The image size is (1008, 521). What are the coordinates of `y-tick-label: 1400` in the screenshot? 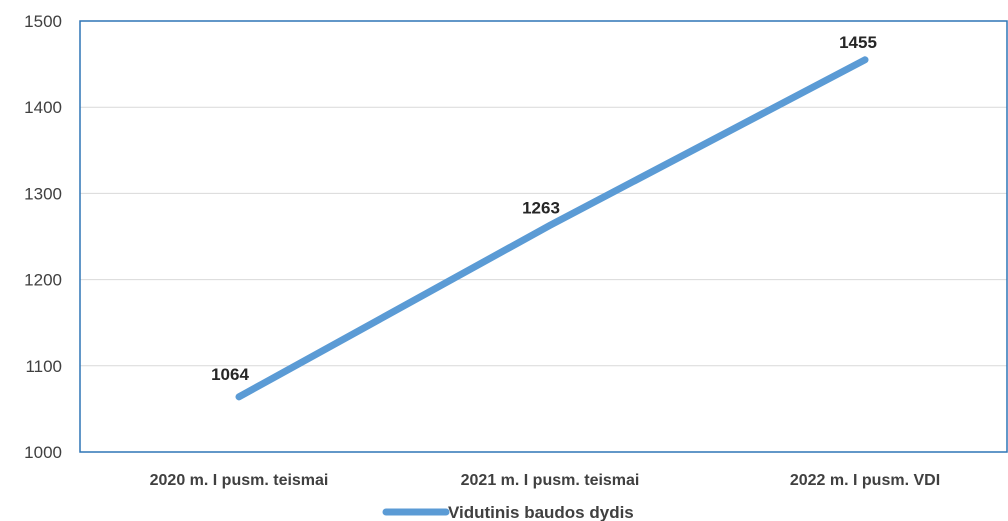 It's located at (43, 107).